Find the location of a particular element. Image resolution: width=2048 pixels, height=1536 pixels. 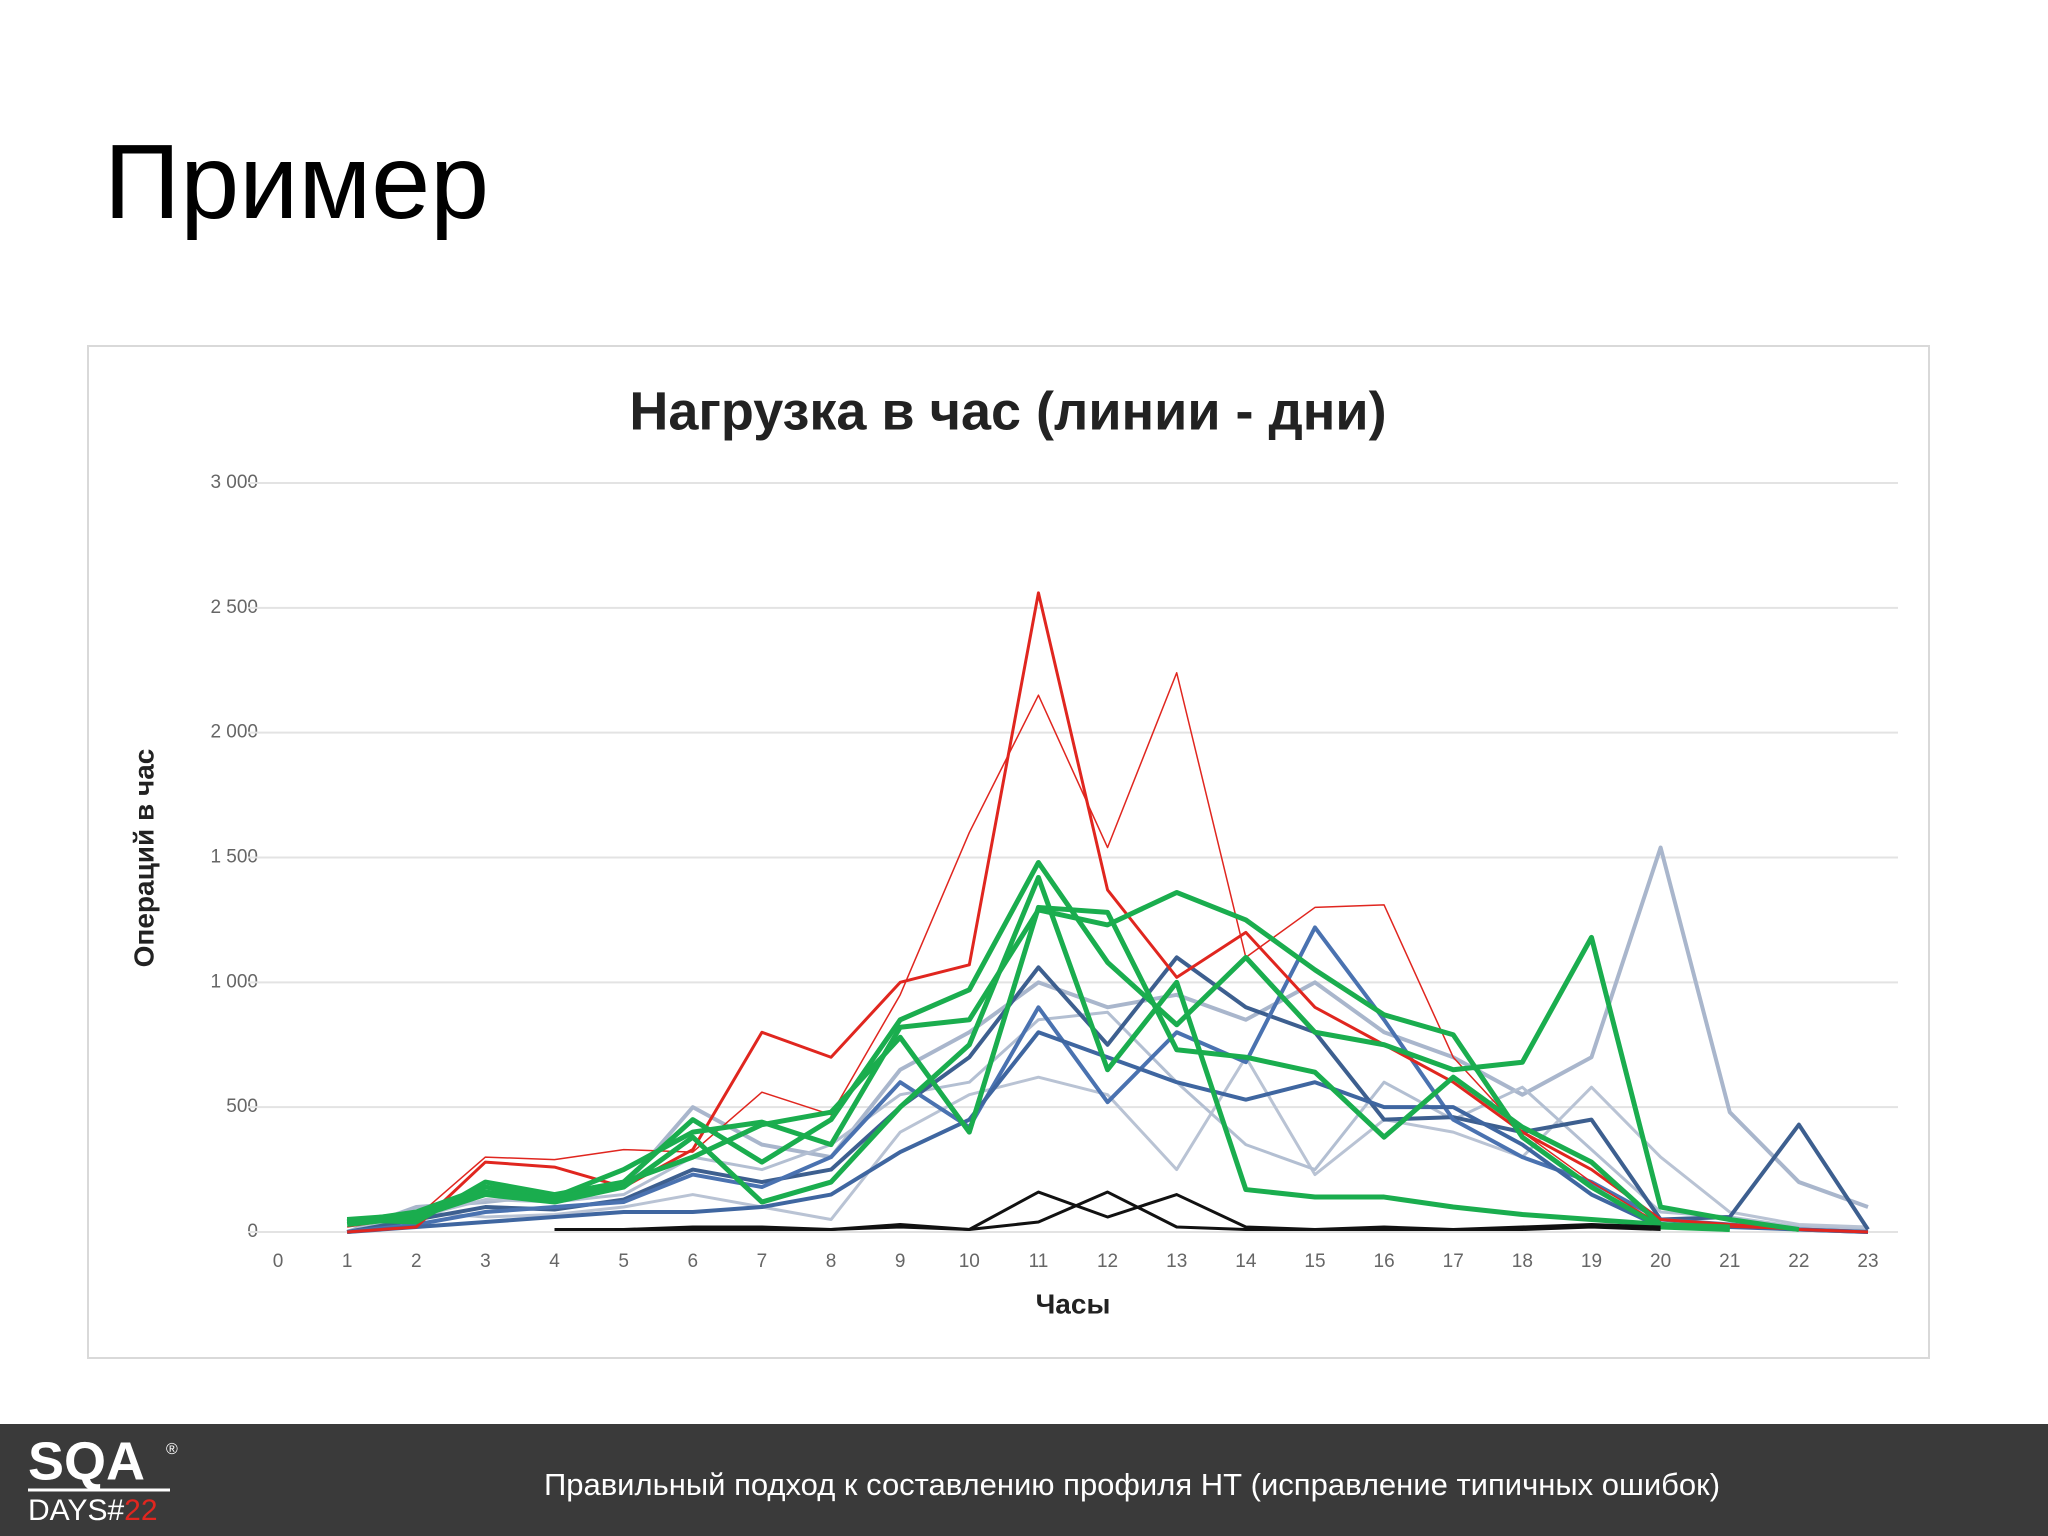

logo-mark: ® is located at coordinates (172, 1449).